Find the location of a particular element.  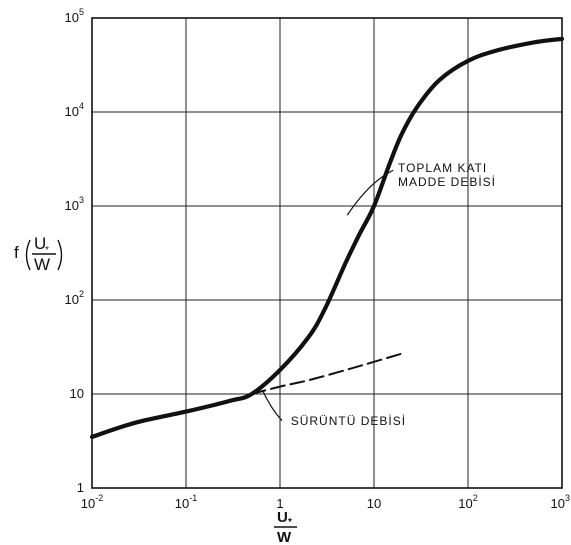

x-axis-ticks: 10⁻² 10⁻¹ 1 10 10² 10³ is located at coordinates (325, 502).